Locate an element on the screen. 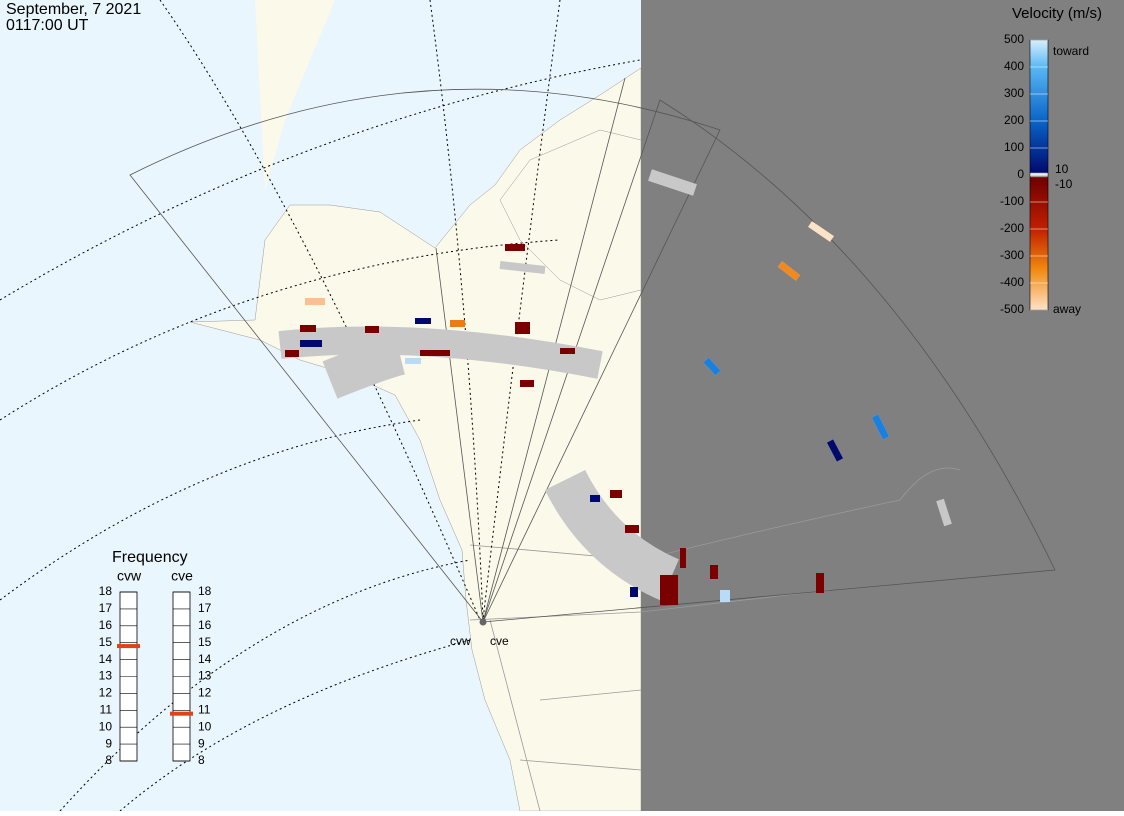  colorbar-tick-label: 500 is located at coordinates (1014, 39).